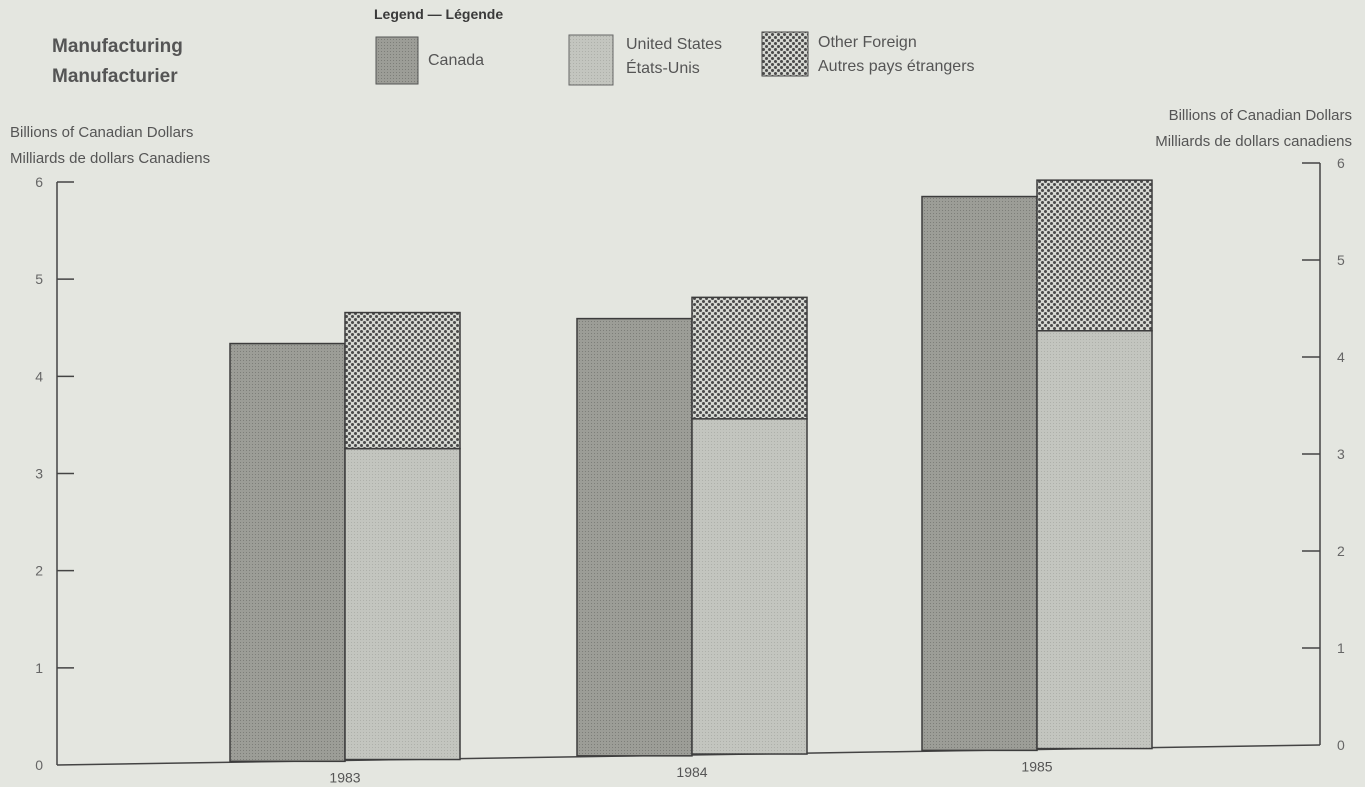 The image size is (1365, 787). What do you see at coordinates (402, 604) in the screenshot?
I see `bar-united-states-1983` at bounding box center [402, 604].